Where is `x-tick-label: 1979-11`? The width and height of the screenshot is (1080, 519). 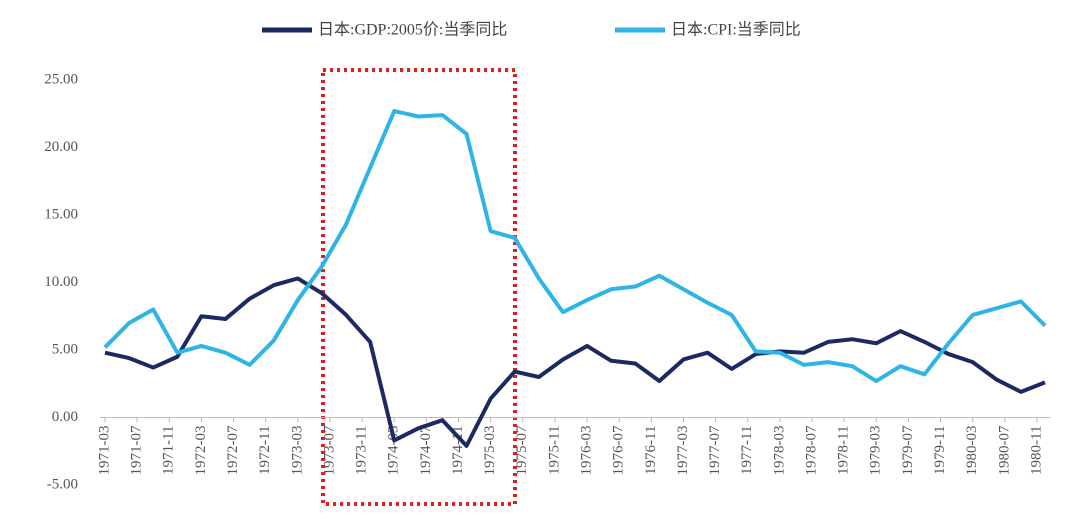 x-tick-label: 1979-11 is located at coordinates (940, 450).